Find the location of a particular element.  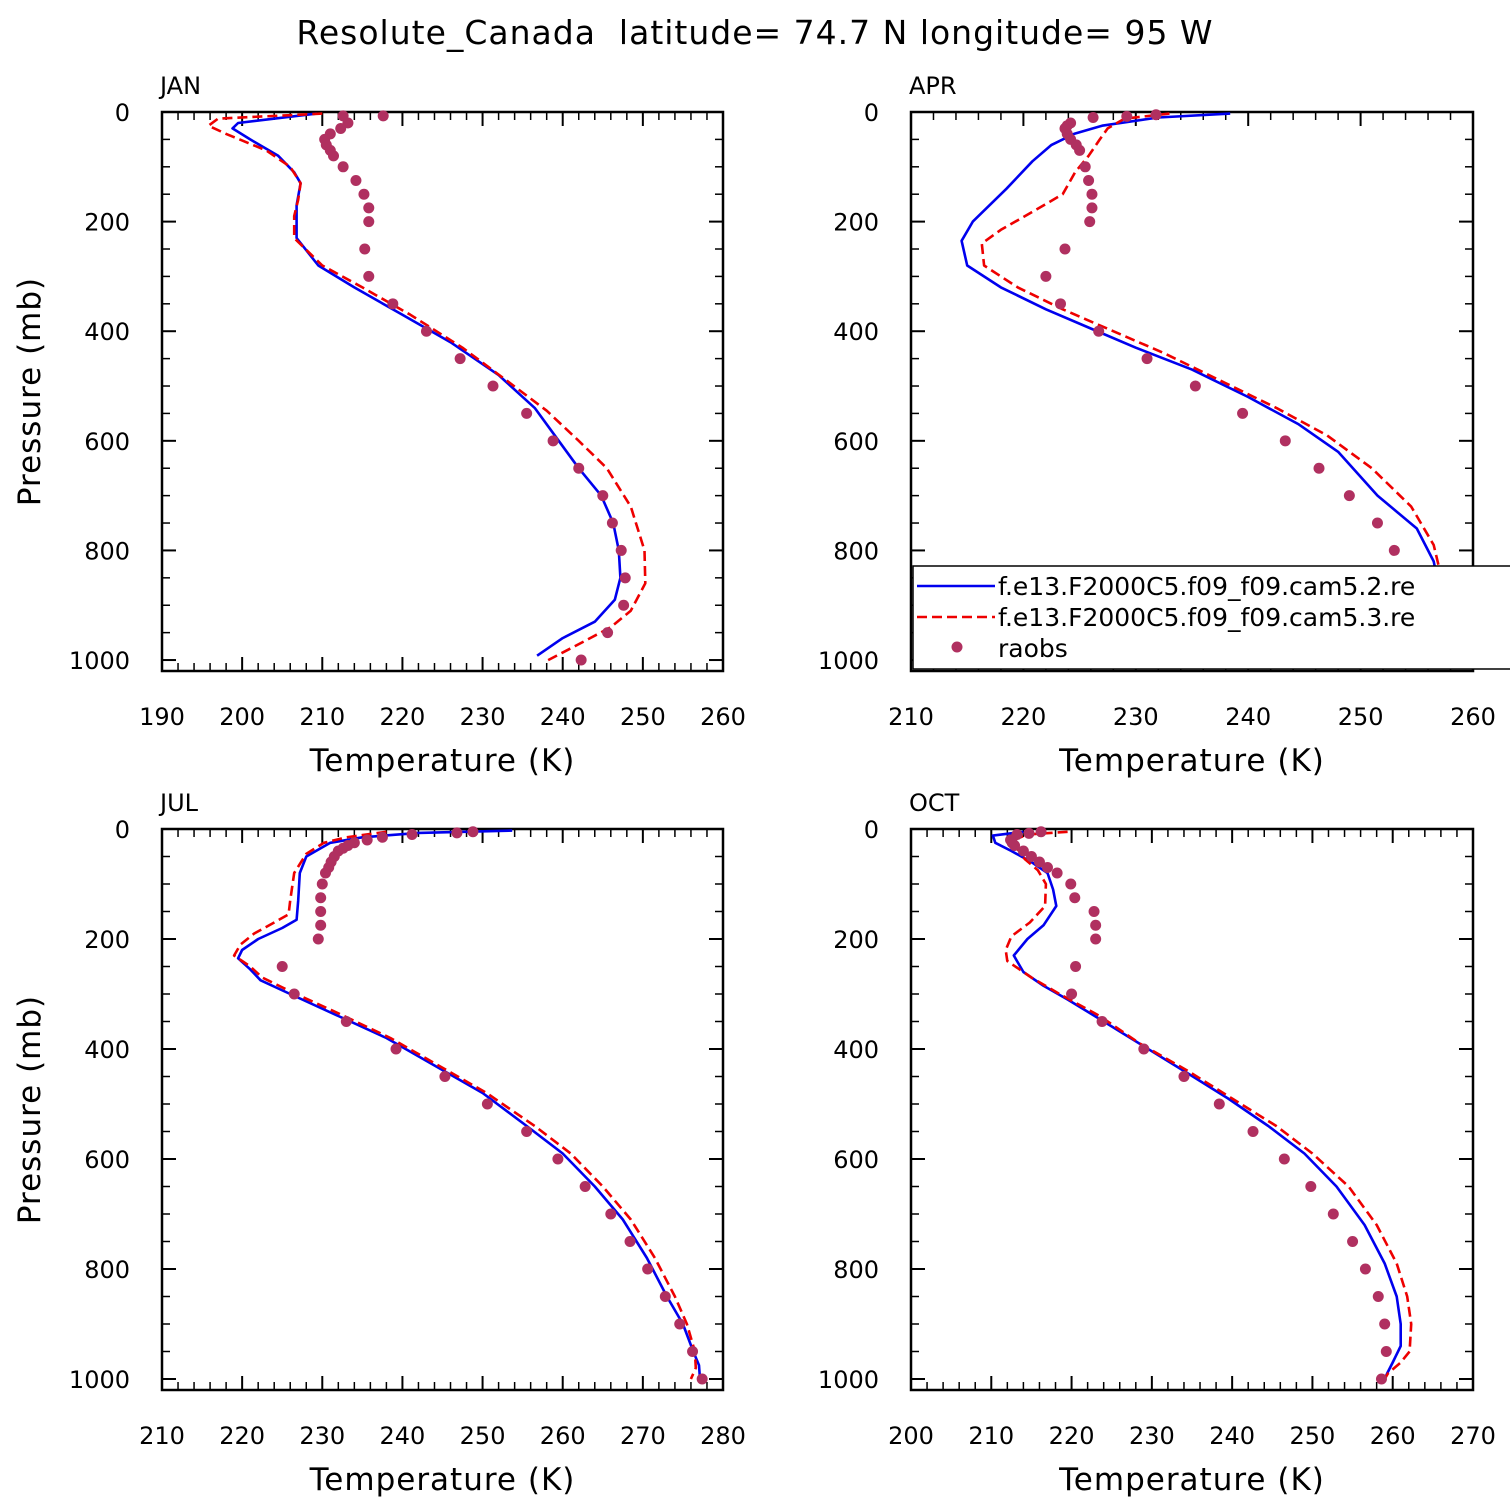

legend-label: raobs is located at coordinates (1033, 648).